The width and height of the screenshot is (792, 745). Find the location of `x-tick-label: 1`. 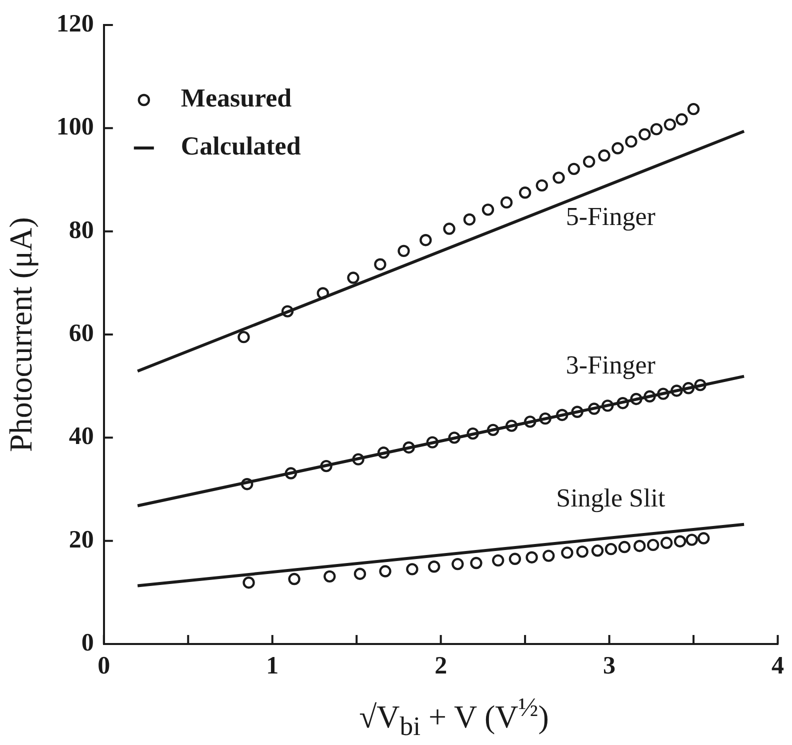

x-tick-label: 1 is located at coordinates (272, 666).